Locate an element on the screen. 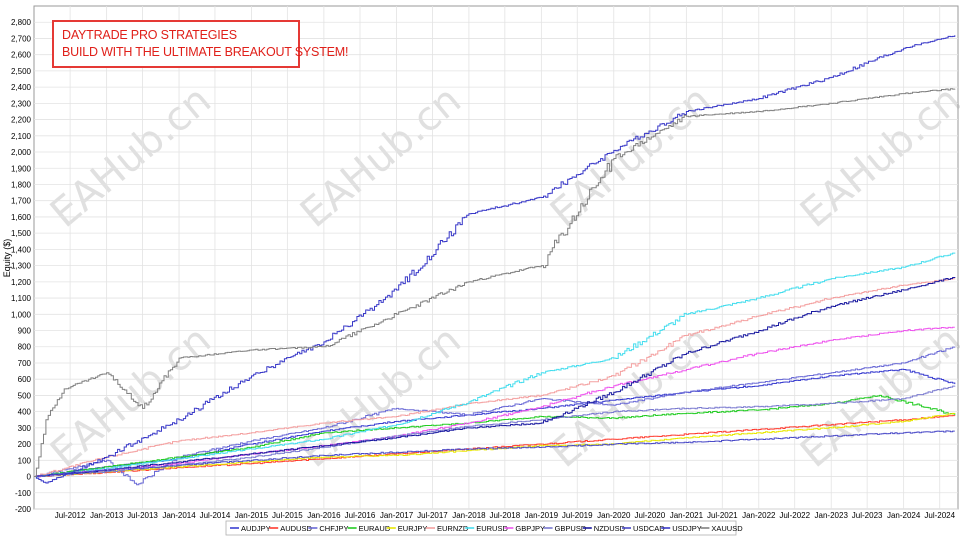 Image resolution: width=960 pixels, height=540 pixels. y-tick-label: 2,500 is located at coordinates (21, 71).